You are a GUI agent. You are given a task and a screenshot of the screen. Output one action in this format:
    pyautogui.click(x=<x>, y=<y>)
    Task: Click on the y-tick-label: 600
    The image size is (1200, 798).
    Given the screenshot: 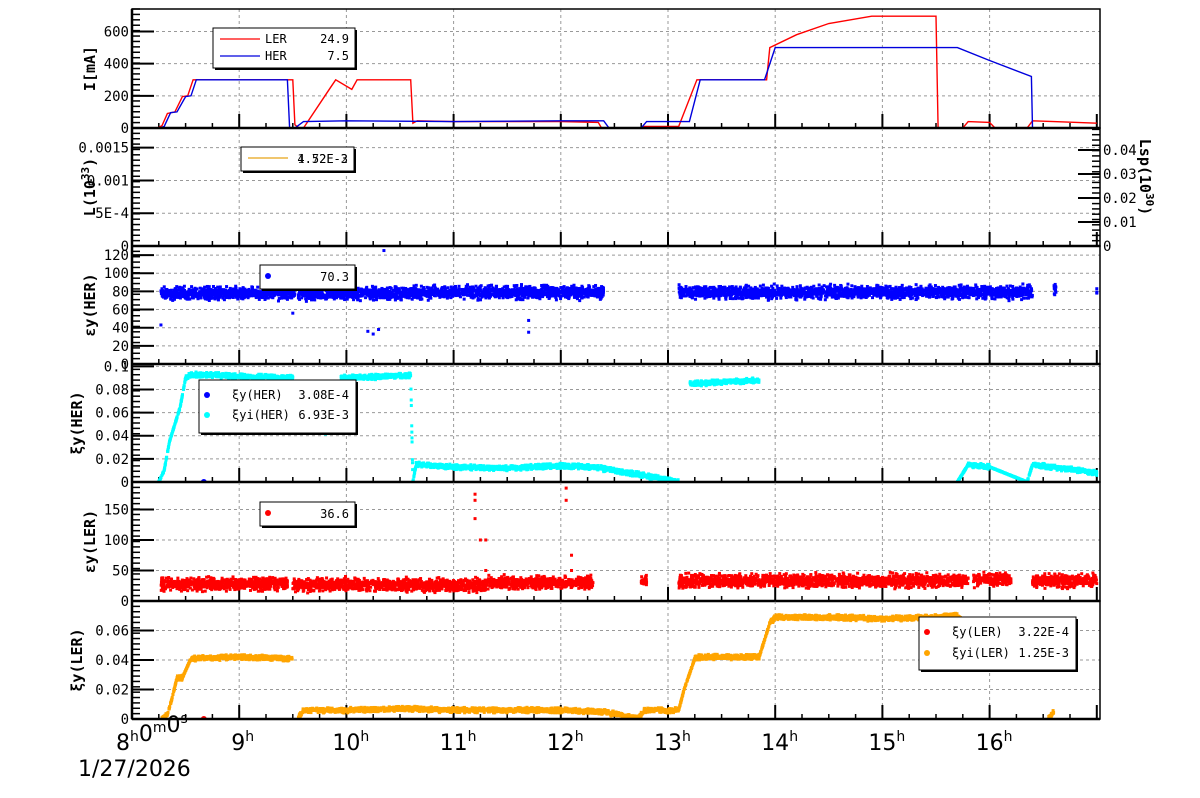 What is the action you would take?
    pyautogui.click(x=116, y=33)
    